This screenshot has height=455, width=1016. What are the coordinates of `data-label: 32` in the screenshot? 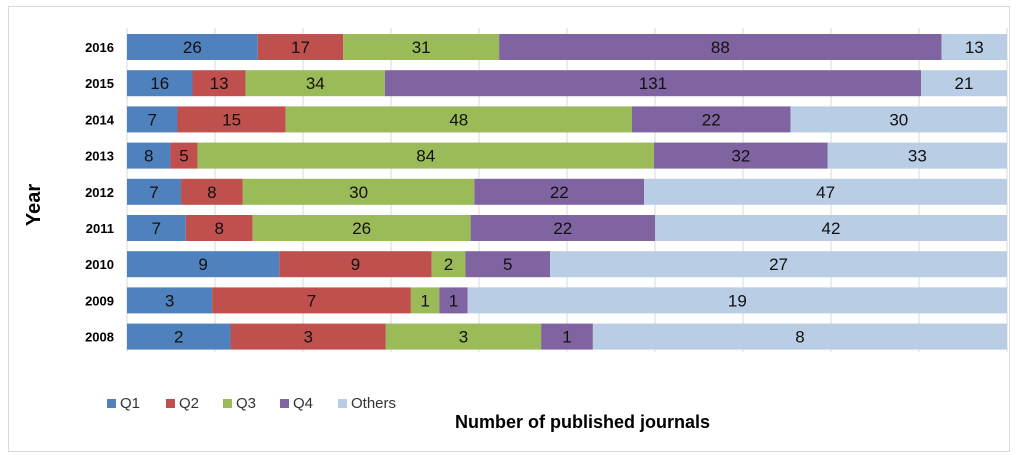 It's located at (740, 156).